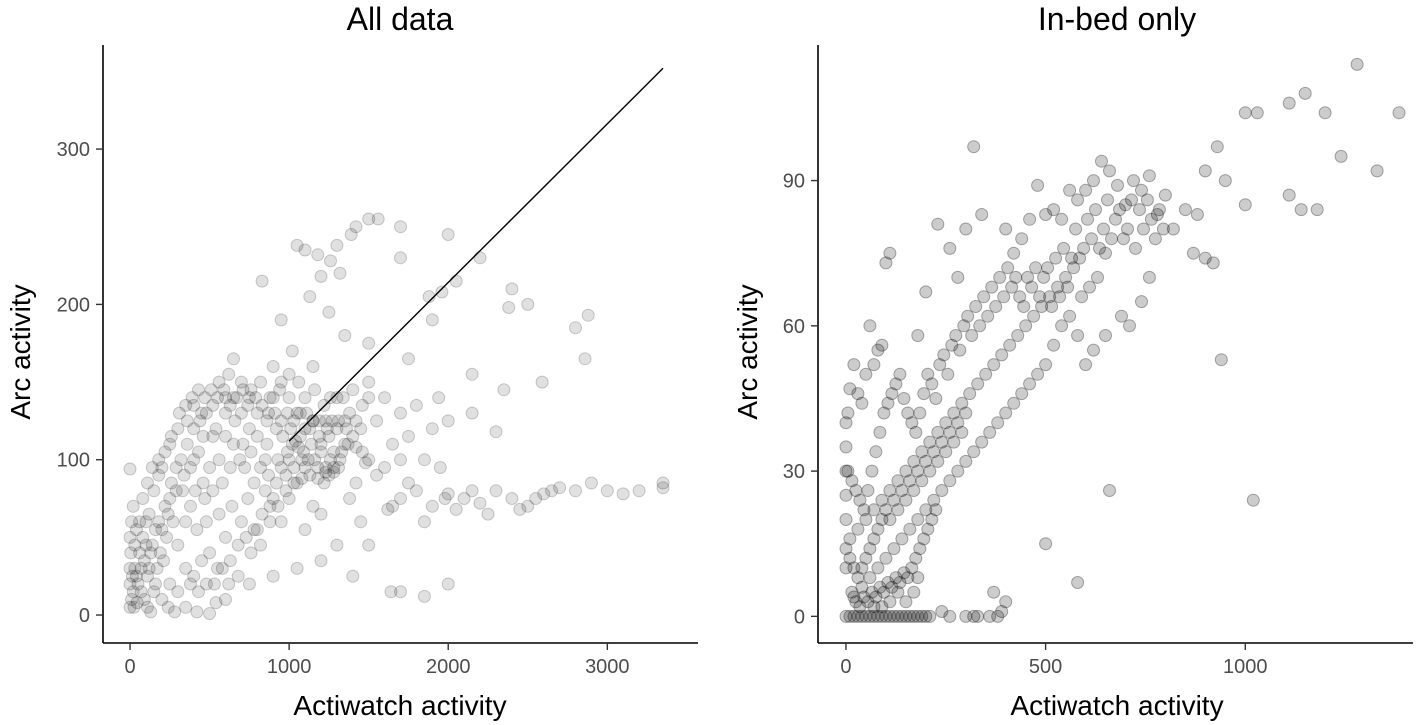 The width and height of the screenshot is (1418, 725). Describe the element at coordinates (399, 705) in the screenshot. I see `x-axis-title: Actiwatch activity` at that location.